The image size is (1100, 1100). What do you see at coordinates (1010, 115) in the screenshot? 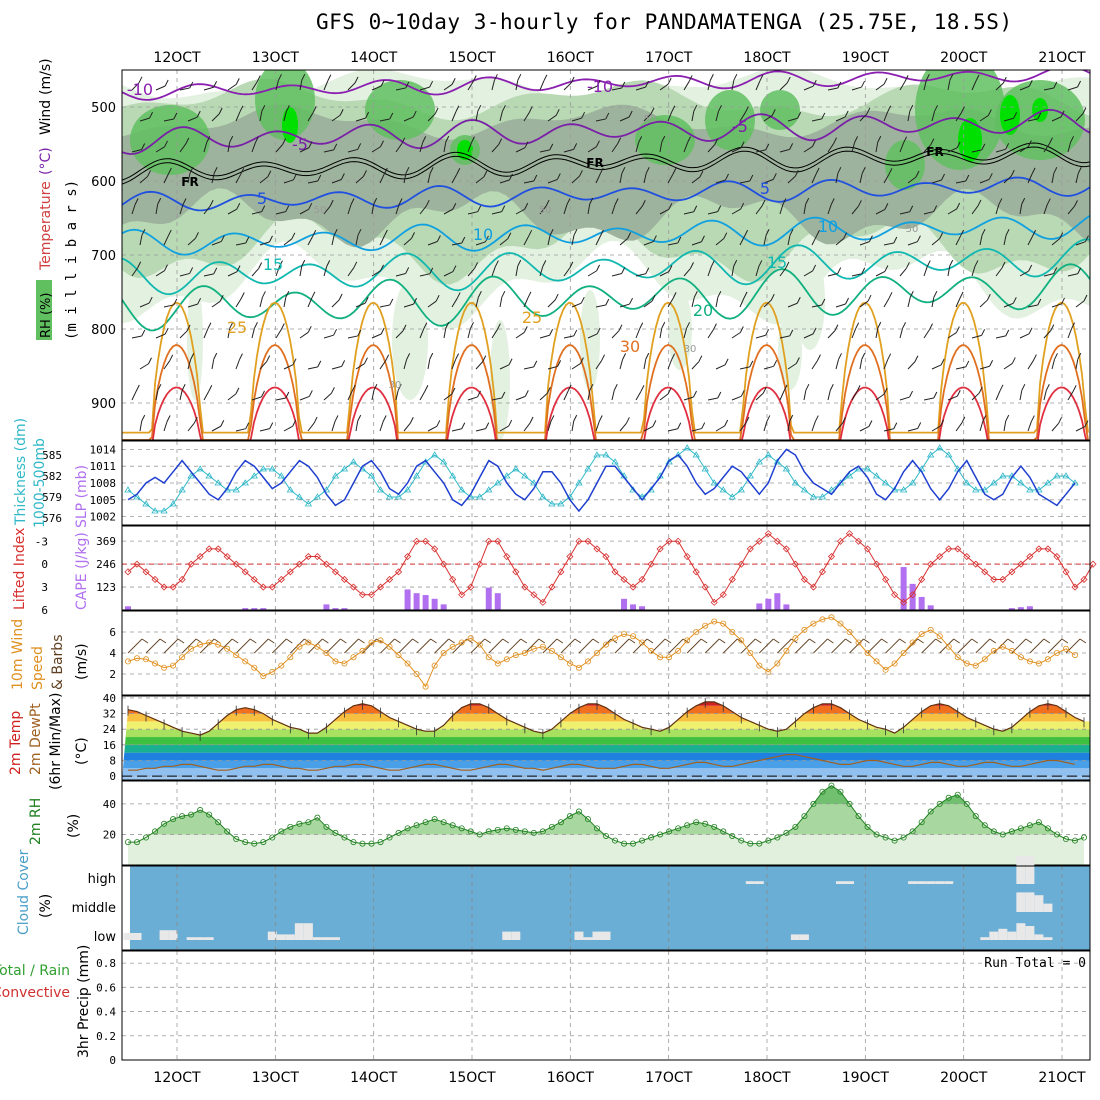
I see `rh-bright-area` at bounding box center [1010, 115].